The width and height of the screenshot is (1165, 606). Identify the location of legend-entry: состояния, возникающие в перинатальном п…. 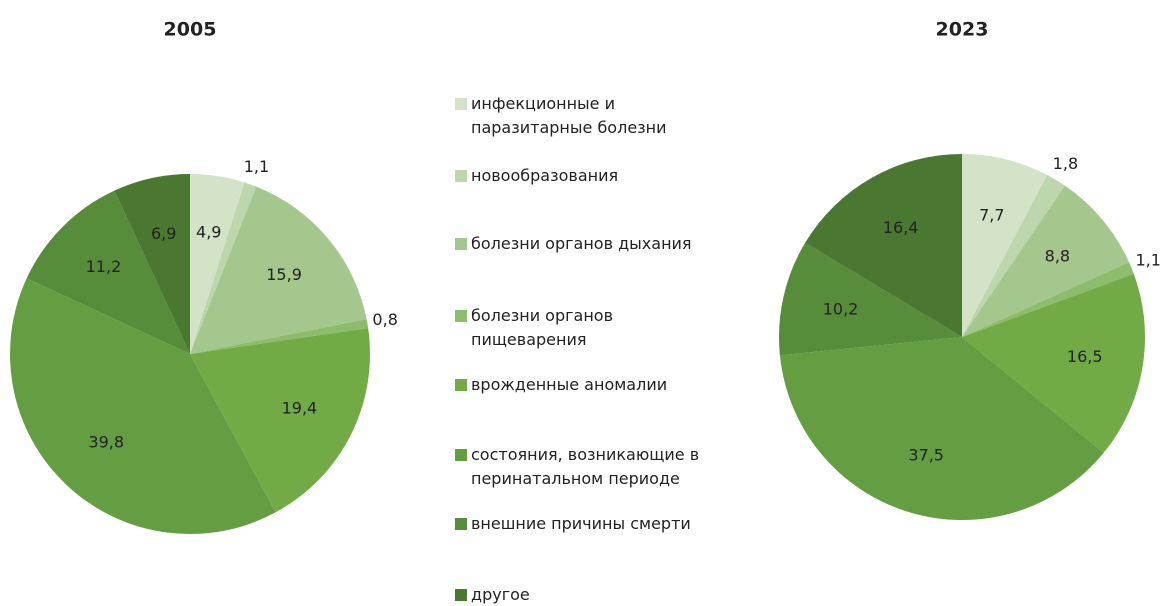
(577, 467).